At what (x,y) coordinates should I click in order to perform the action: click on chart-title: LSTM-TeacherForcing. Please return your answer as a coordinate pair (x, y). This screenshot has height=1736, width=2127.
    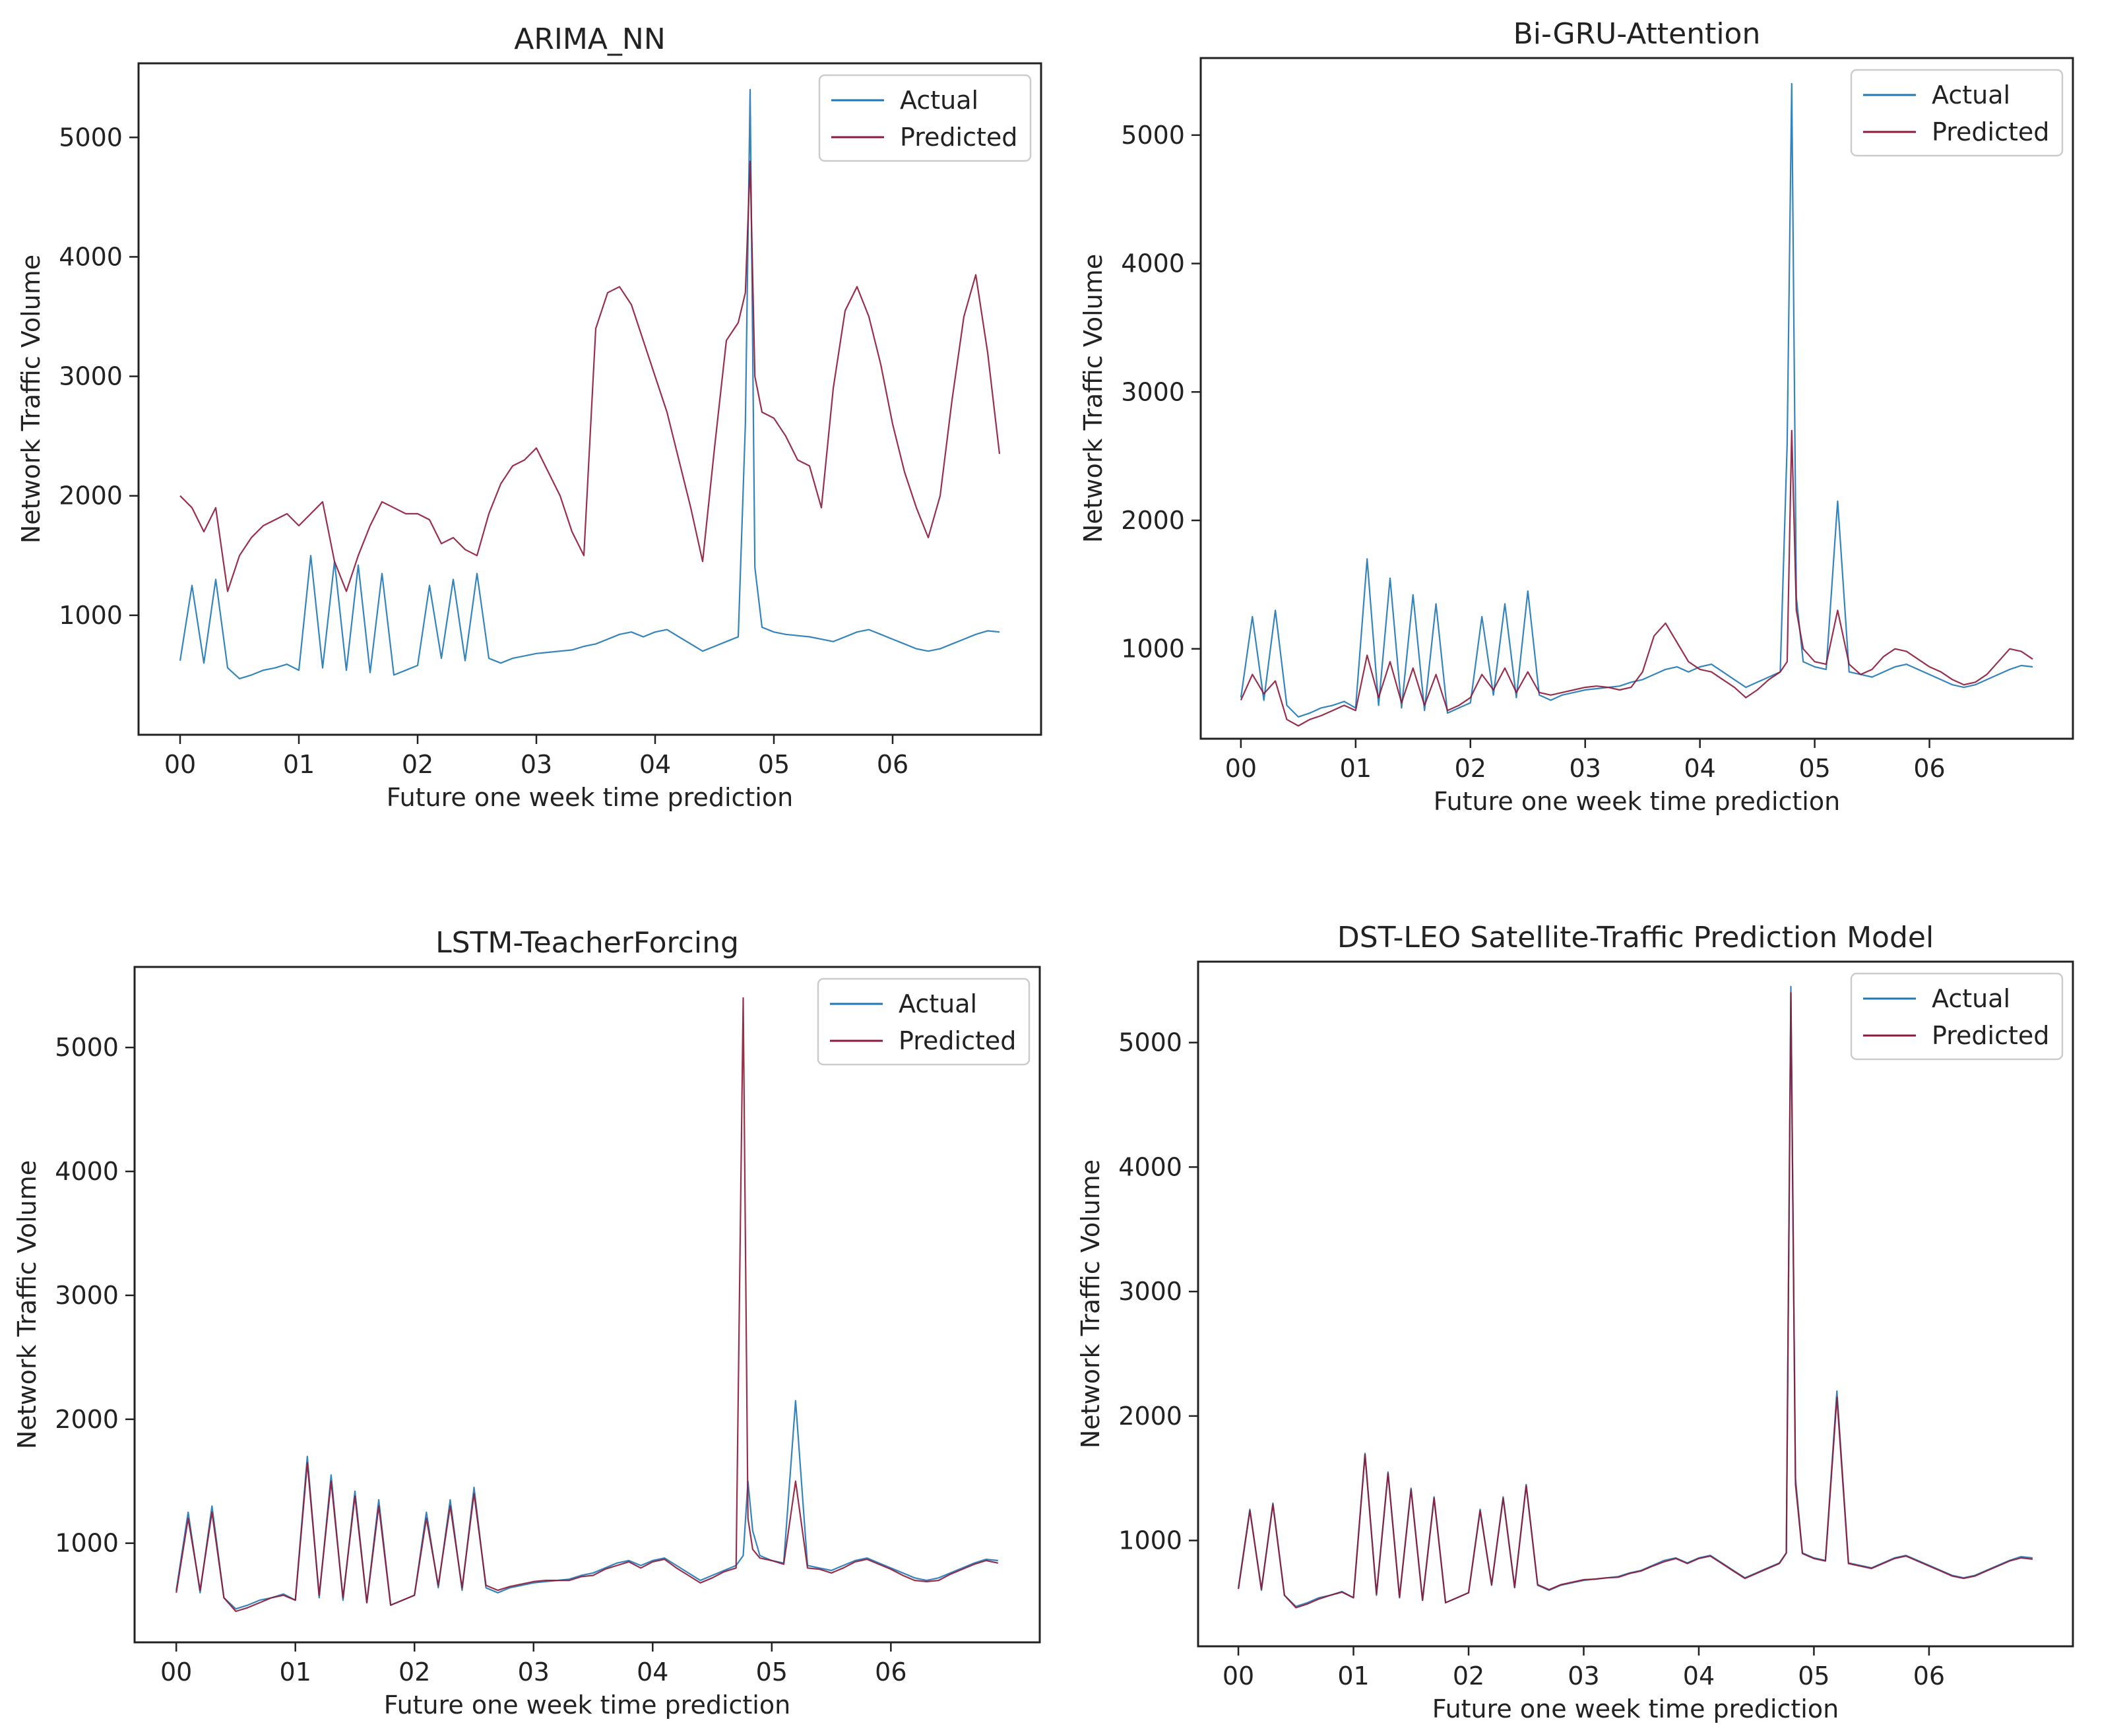
    Looking at the image, I should click on (587, 943).